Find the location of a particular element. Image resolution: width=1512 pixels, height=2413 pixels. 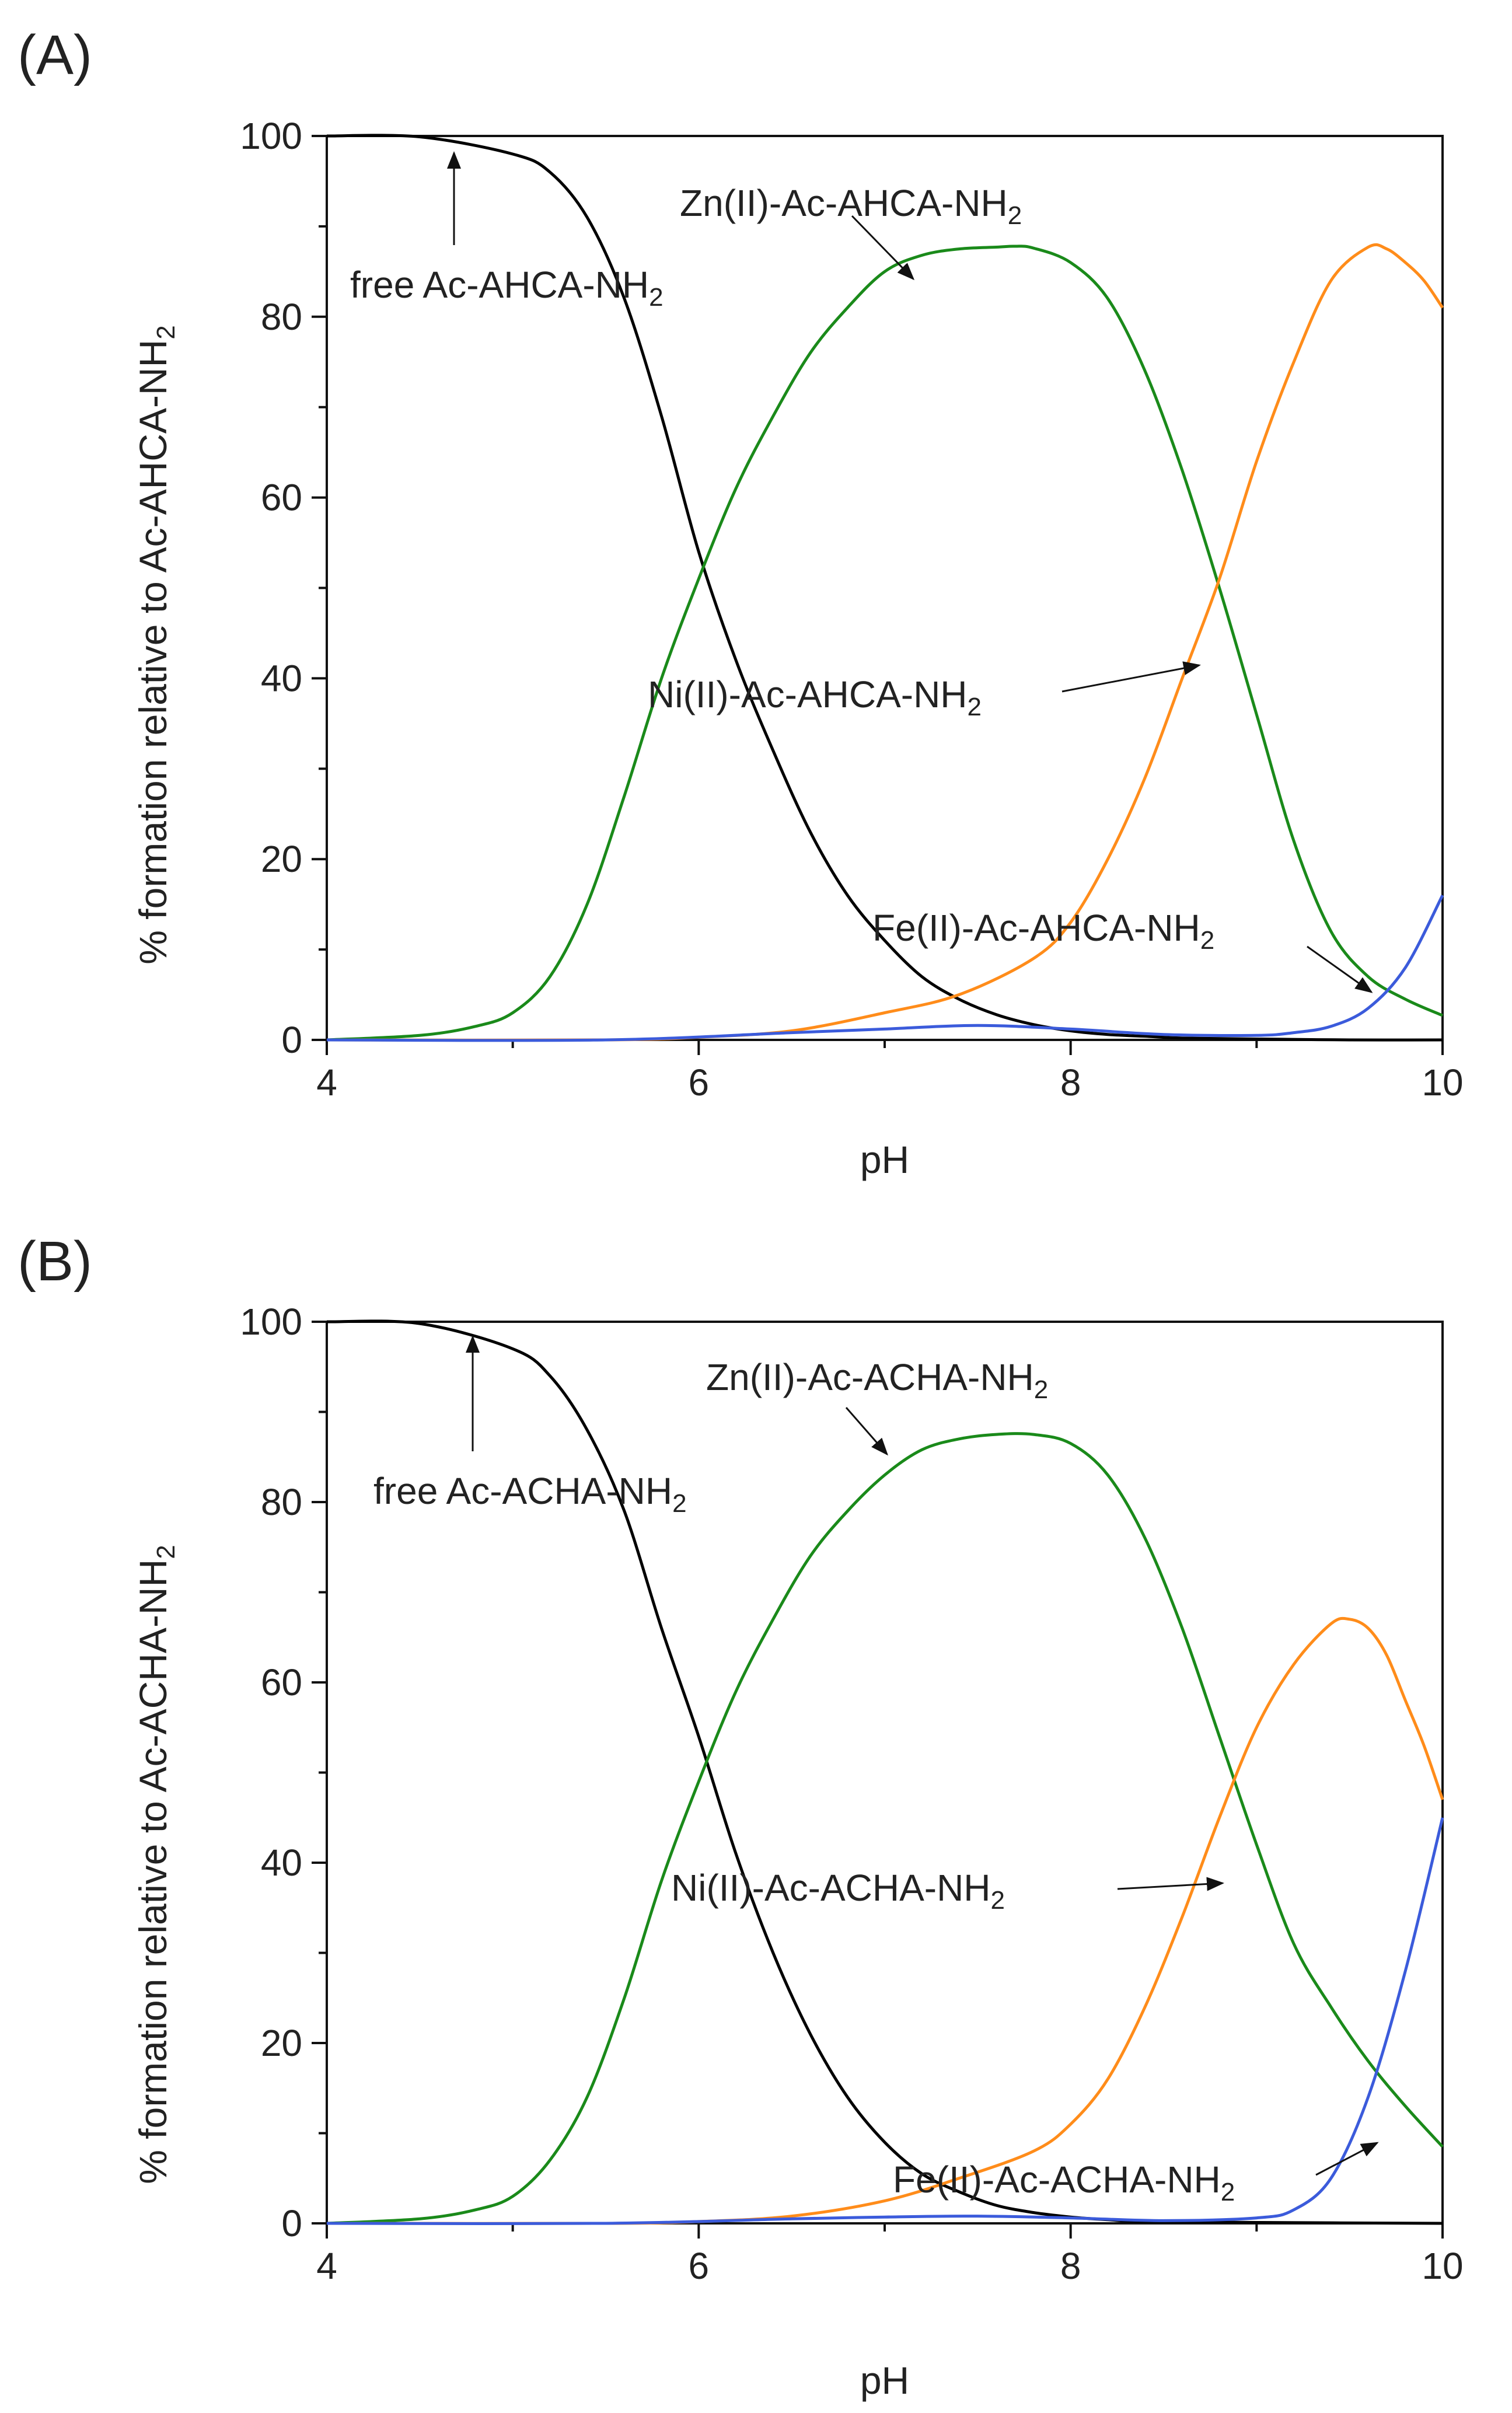

y-axis-title-main: % formation relative to Ac-AHCA-NH is located at coordinates (153, 652).